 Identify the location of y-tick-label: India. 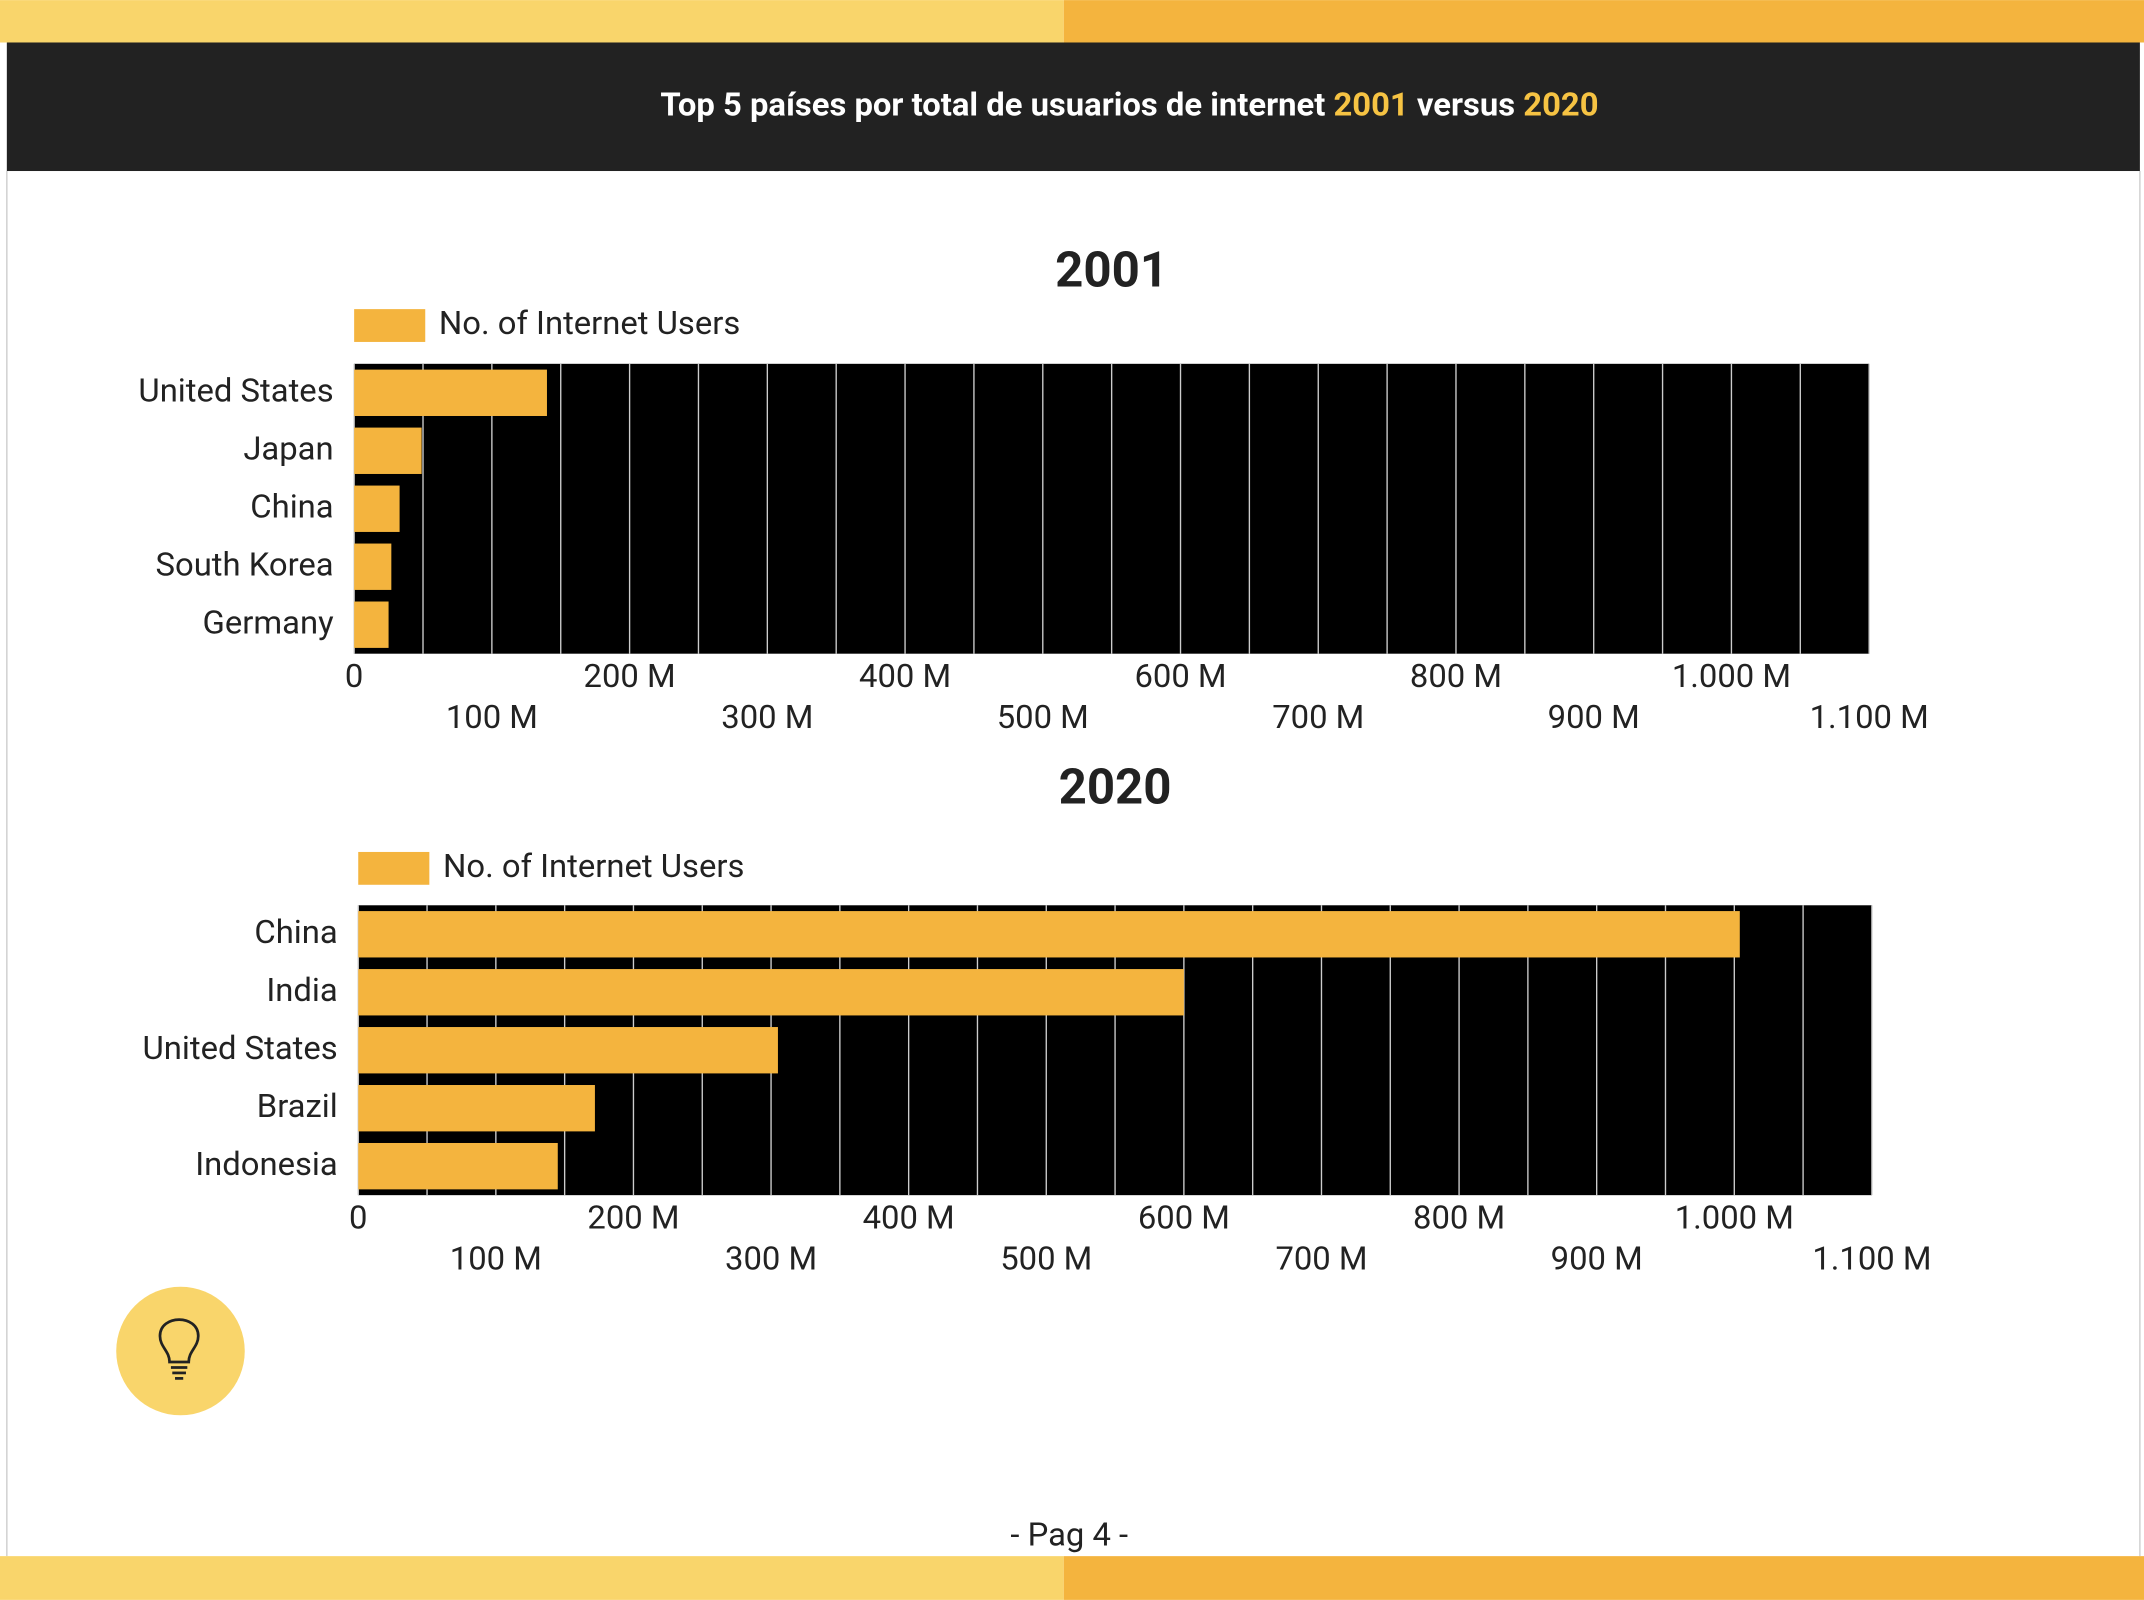
(301, 991).